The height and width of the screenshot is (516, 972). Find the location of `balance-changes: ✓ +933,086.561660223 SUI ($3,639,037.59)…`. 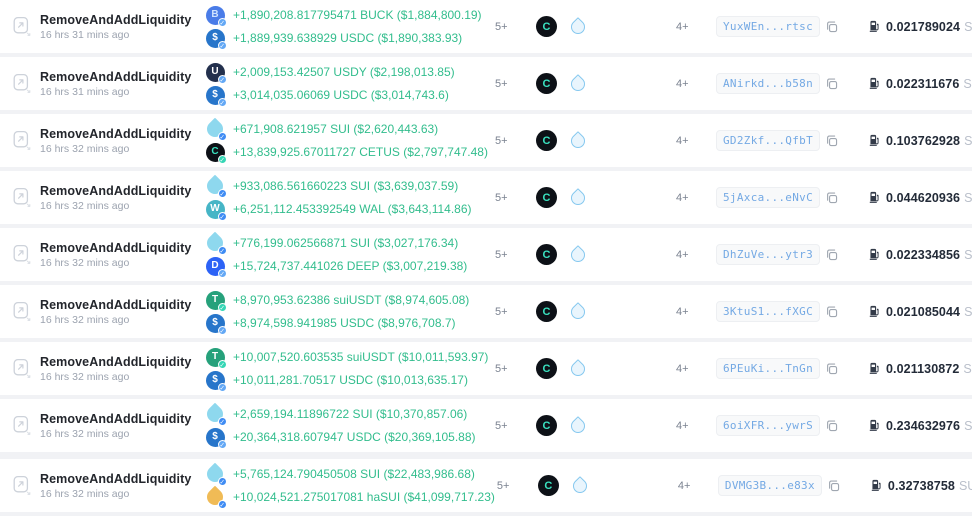

balance-changes: ✓ +933,086.561660223 SUI ($3,639,037.59)… is located at coordinates (348, 197).